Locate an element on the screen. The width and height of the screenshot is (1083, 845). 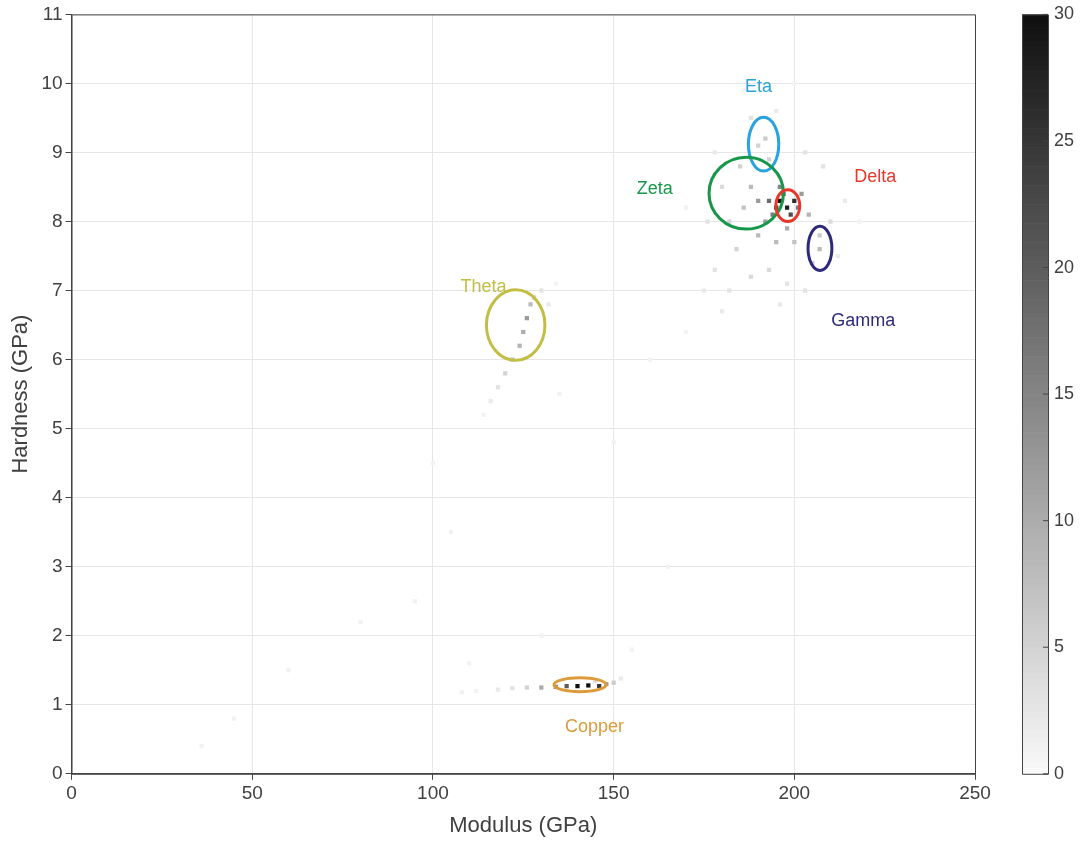
x-tick-label: 200 is located at coordinates (794, 793).